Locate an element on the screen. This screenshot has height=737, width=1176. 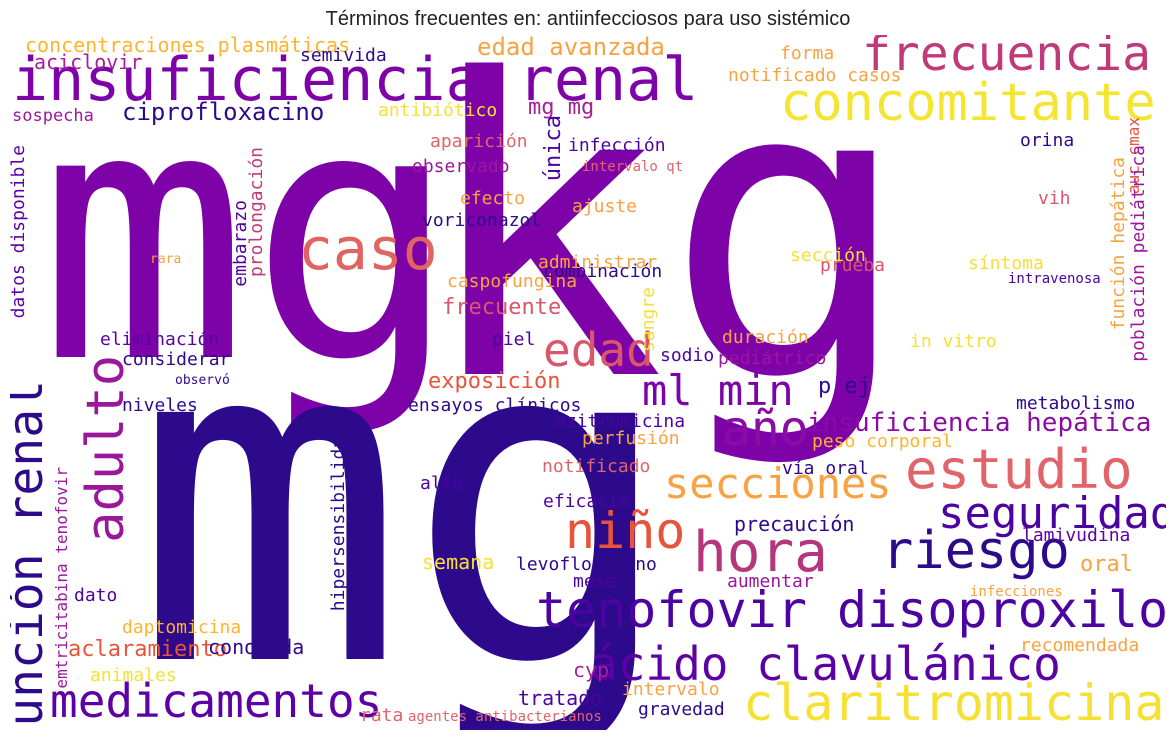
word-intervalo: intervalo is located at coordinates (671, 689).